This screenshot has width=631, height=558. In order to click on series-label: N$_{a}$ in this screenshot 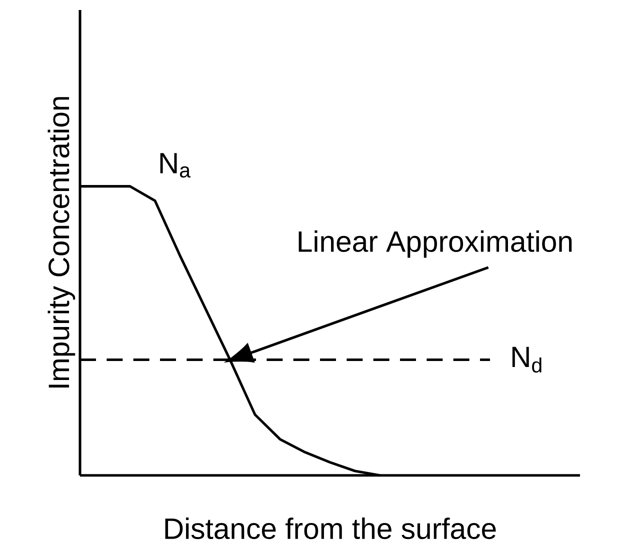, I will do `click(175, 165)`.